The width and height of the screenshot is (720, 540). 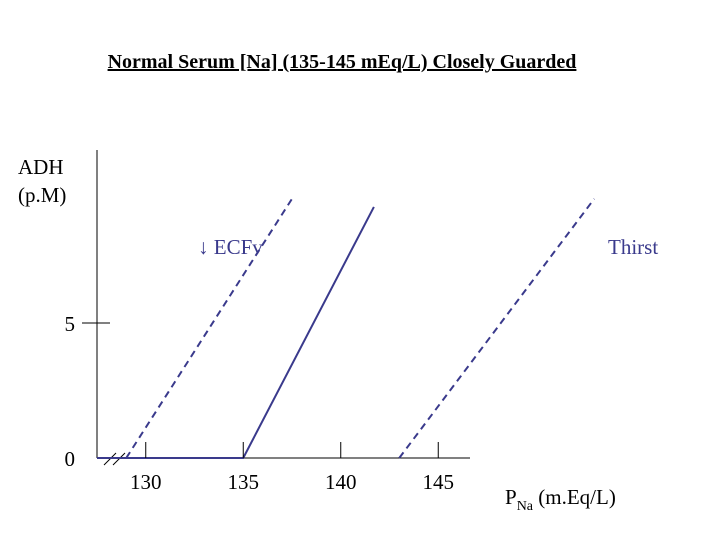 I want to click on x-axis-label-units: (m.Eq/L), so click(x=574, y=497).